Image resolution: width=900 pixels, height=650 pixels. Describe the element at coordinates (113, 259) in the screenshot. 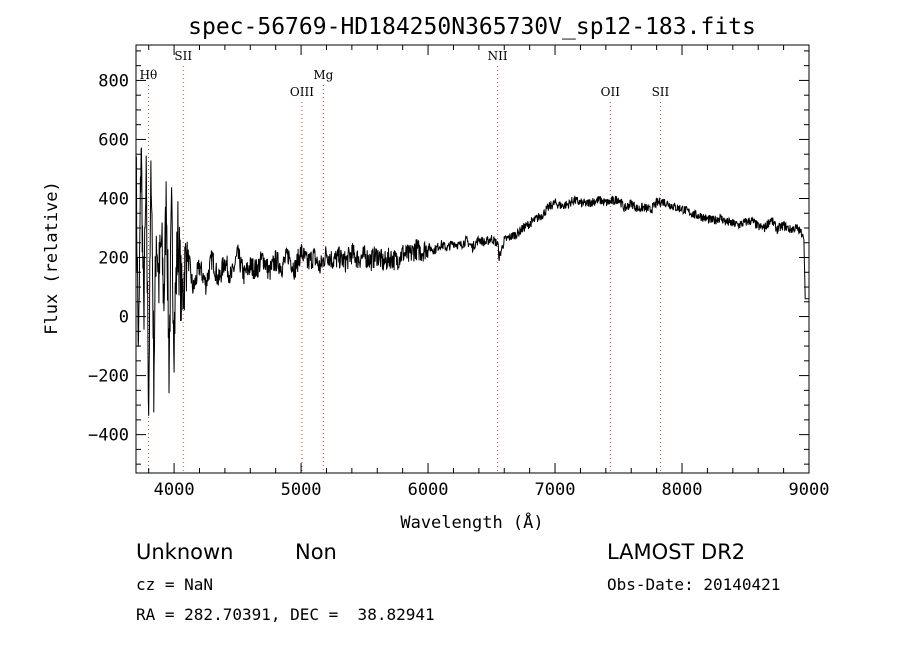

I see `y-tick-label: 200` at that location.